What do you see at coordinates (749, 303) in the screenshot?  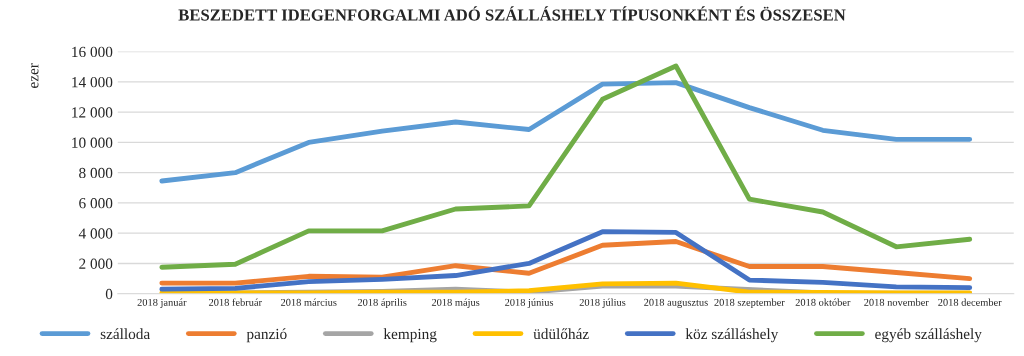 I see `x-tick-label: 2018 szeptember` at bounding box center [749, 303].